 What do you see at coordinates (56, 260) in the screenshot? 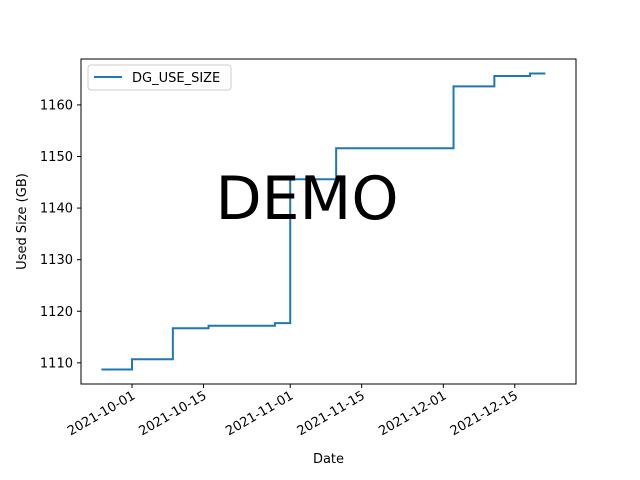
I see `y-tick-label: 1130` at bounding box center [56, 260].